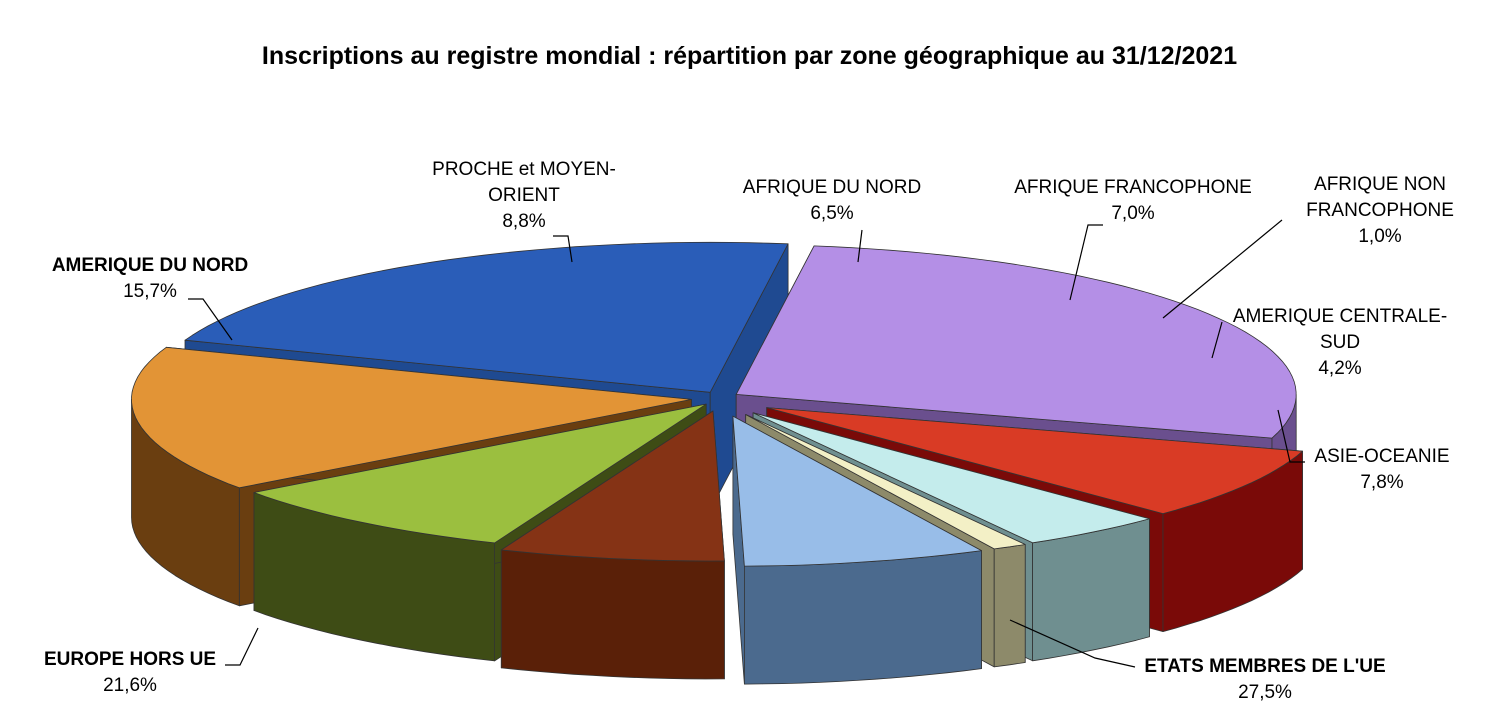 The image size is (1499, 716). I want to click on leader-line-etats-membres-de-l-ue, so click(1072, 643).